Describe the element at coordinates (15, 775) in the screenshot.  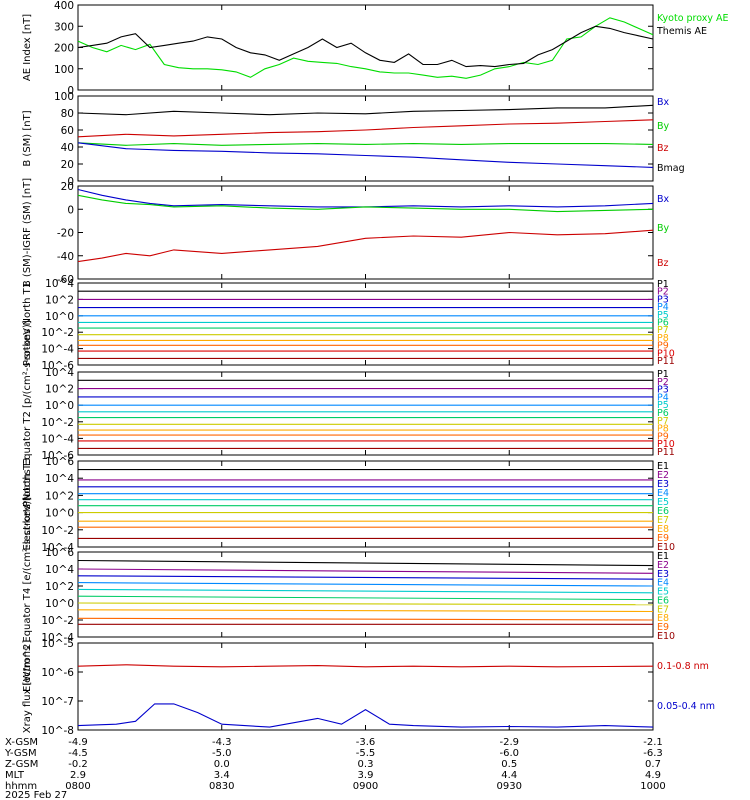
I see `x-axis-row-label: MLT` at that location.